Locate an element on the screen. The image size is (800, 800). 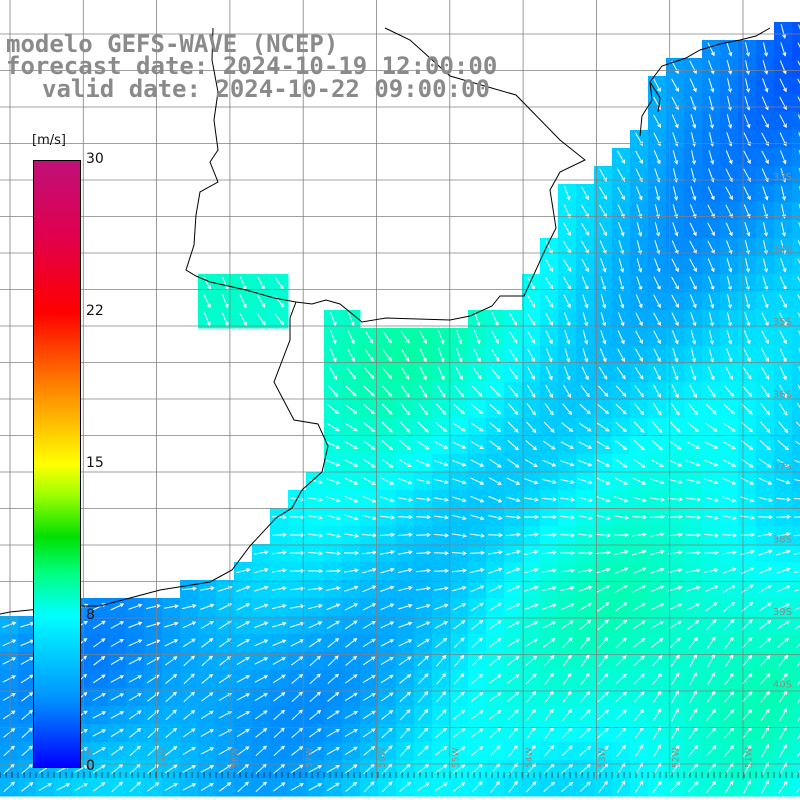
colorbar-tick-15: 15 is located at coordinates (95, 463).